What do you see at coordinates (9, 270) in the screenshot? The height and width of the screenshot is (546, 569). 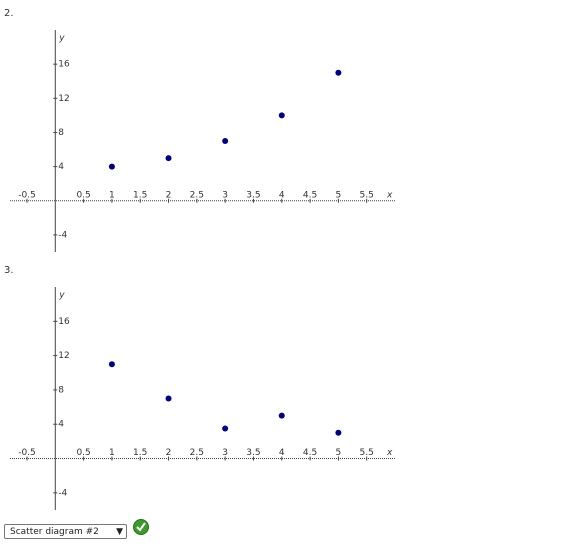 I see `problem-number: 3.` at bounding box center [9, 270].